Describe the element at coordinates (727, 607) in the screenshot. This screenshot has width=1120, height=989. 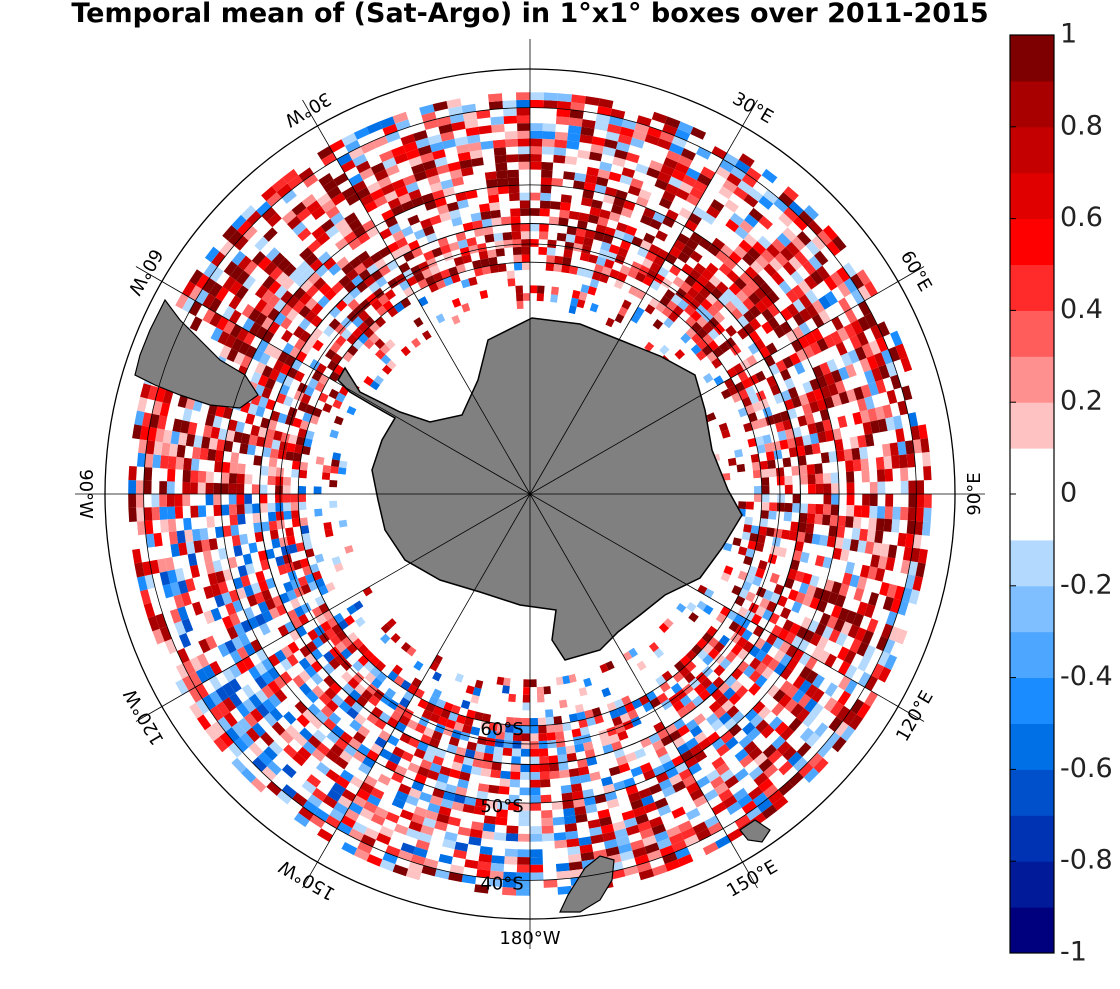
I see `meridian` at that location.